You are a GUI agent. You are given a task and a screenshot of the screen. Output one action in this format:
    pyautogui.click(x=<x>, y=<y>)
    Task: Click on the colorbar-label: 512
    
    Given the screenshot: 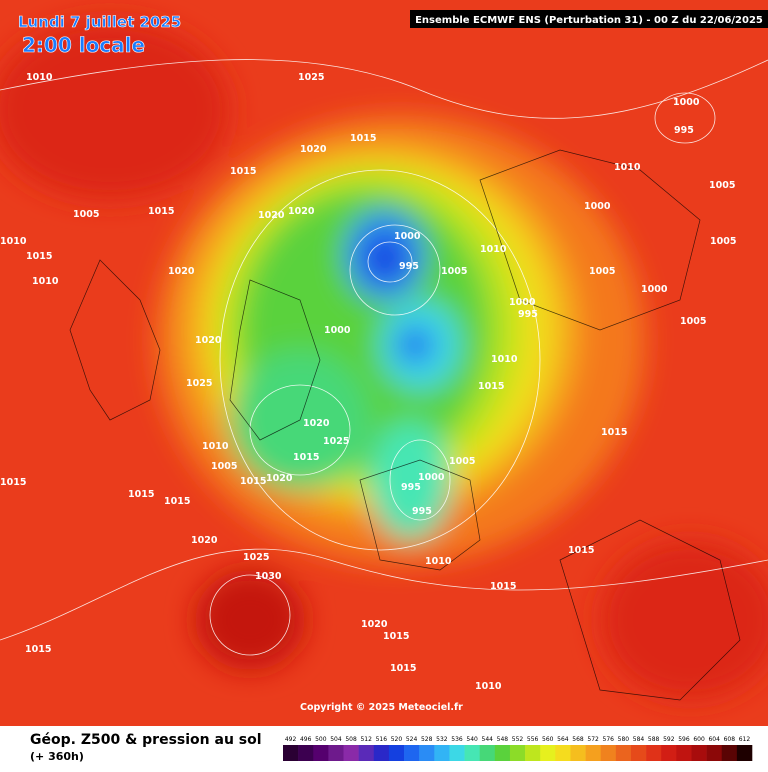 What is the action you would take?
    pyautogui.click(x=366, y=739)
    